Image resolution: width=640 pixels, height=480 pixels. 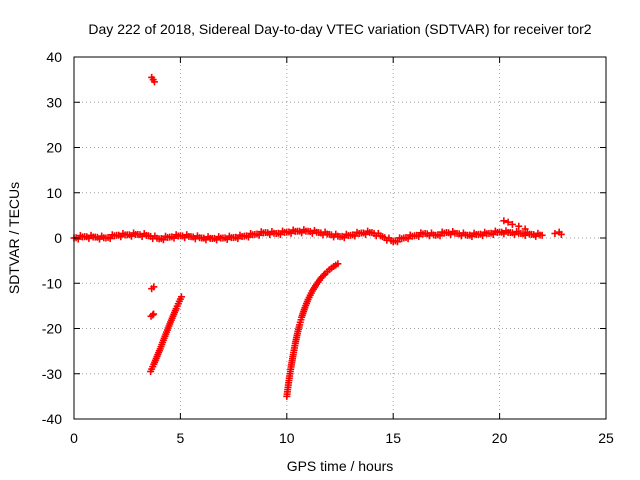 I want to click on y-tick-label: -10, so click(x=52, y=283).